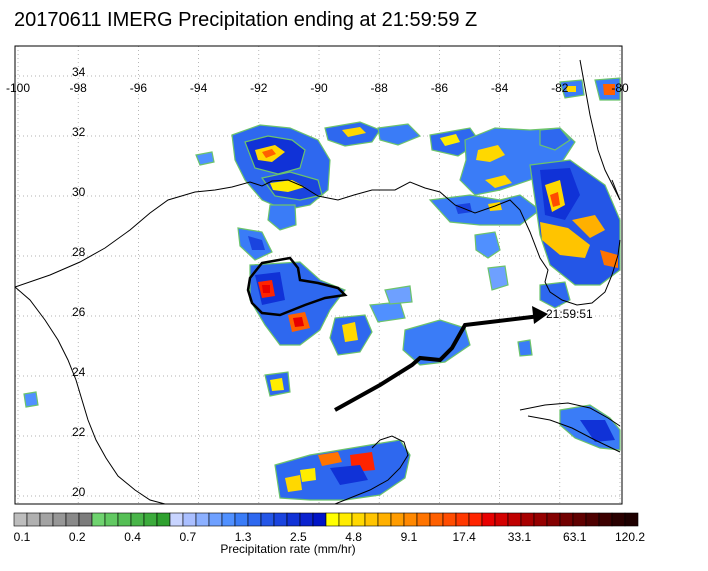  I want to click on colorbar, so click(326, 519).